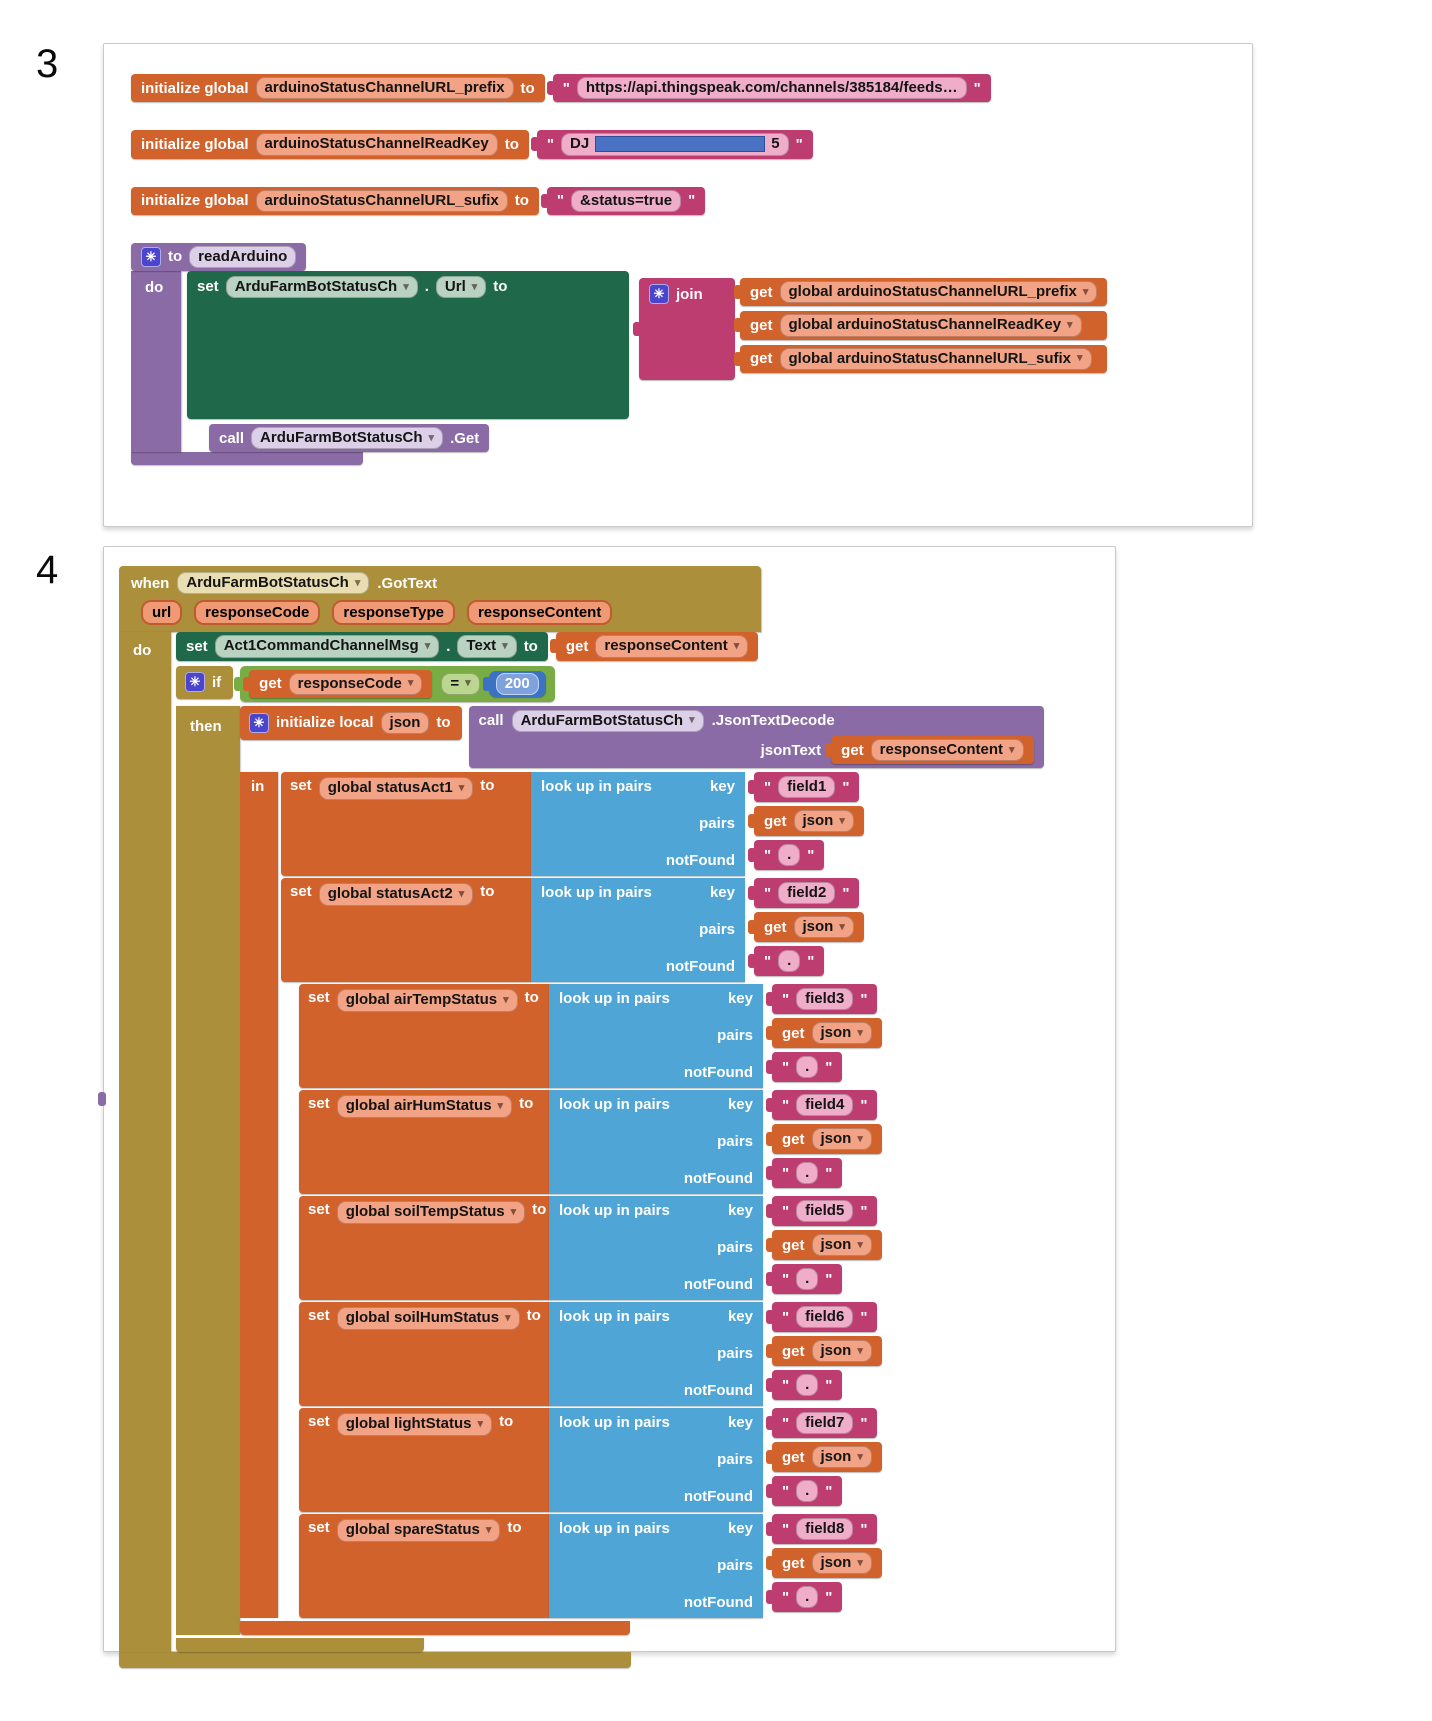  Describe the element at coordinates (243, 256) in the screenshot. I see `procedure-name-pill: readArduino` at that location.